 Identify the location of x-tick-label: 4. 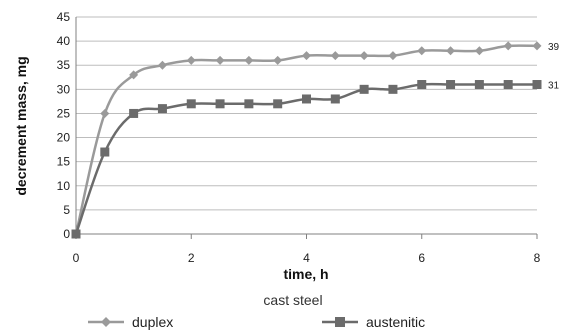
(306, 258).